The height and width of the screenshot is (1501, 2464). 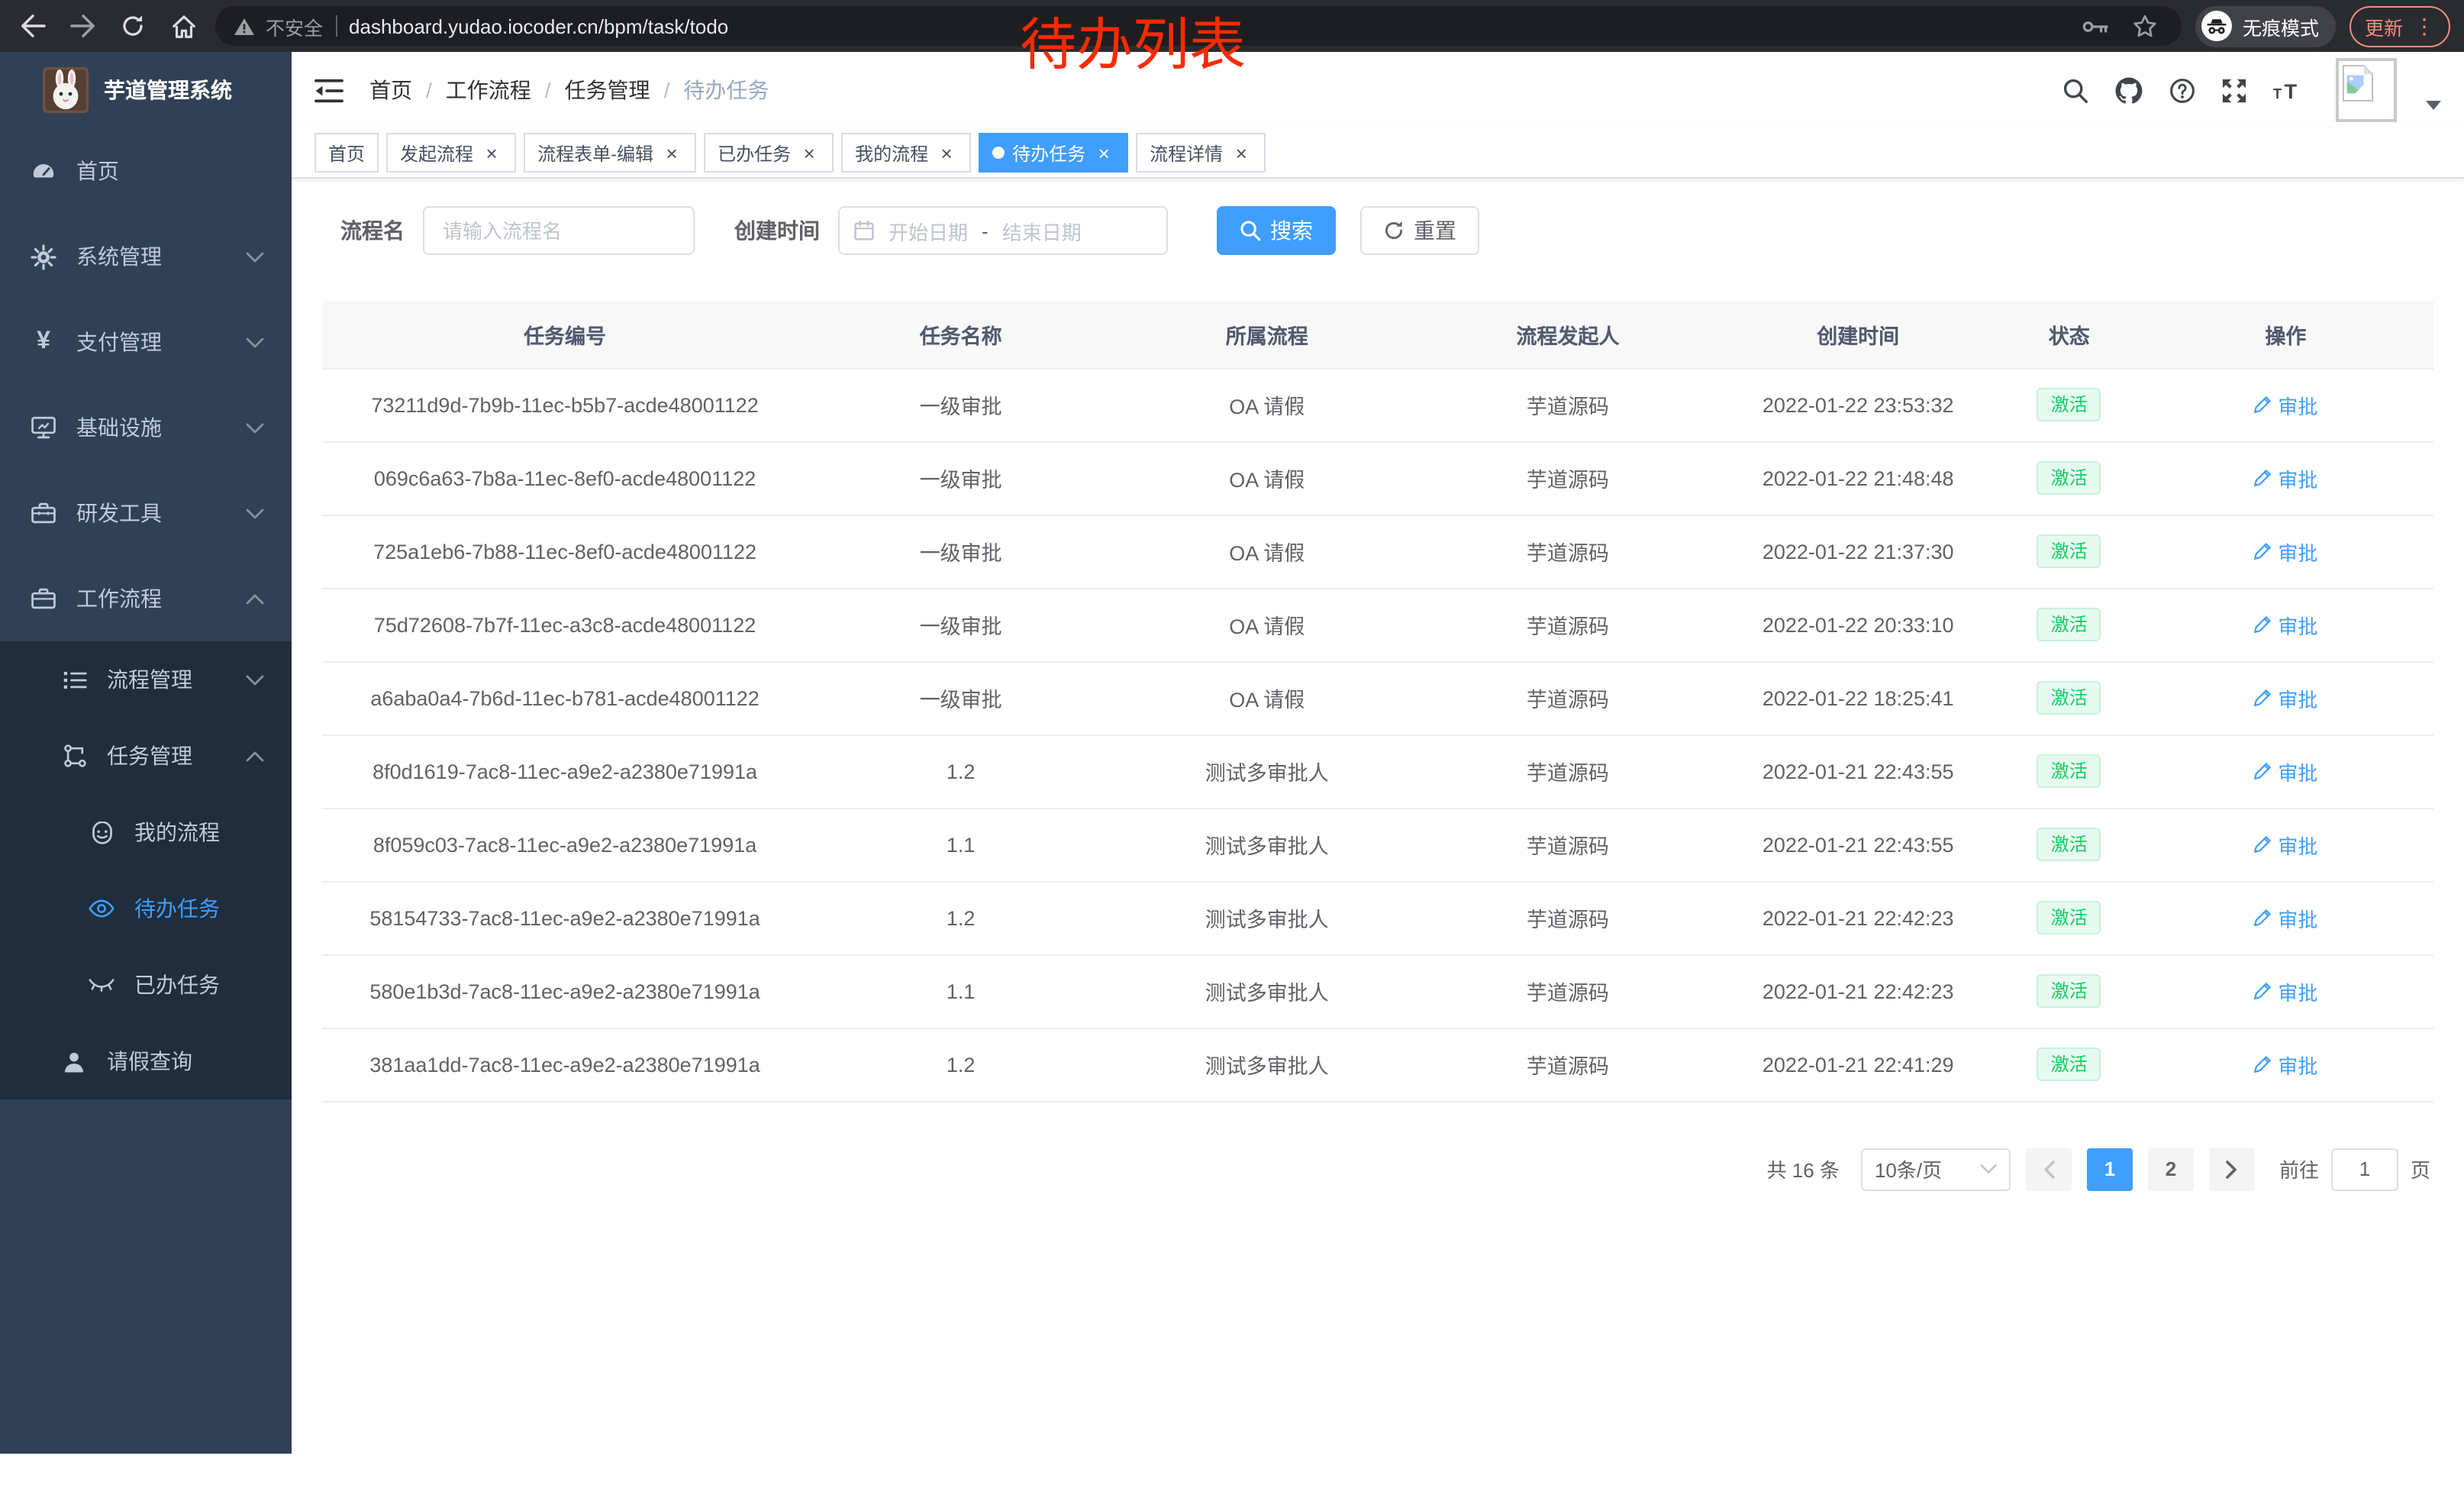 What do you see at coordinates (1435, 230) in the screenshot?
I see `reset-button-label: 重置` at bounding box center [1435, 230].